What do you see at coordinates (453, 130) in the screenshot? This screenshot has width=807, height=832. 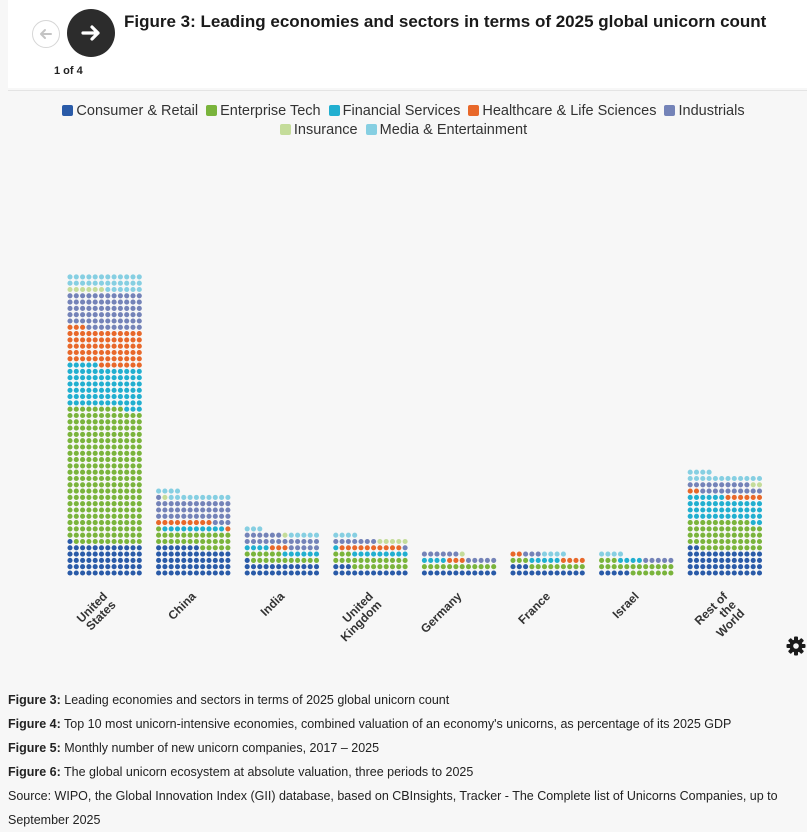 I see `legend-label: Media & Entertainment` at bounding box center [453, 130].